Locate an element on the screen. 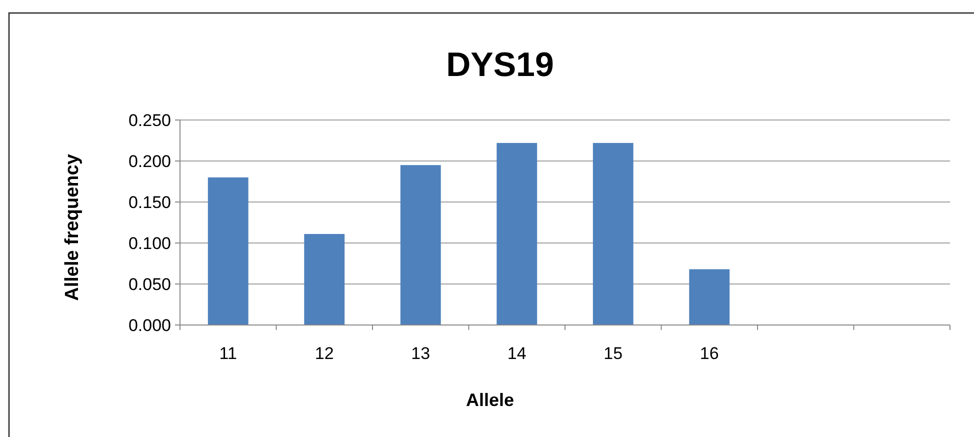 The height and width of the screenshot is (437, 974). y-tick-label: 0.000 is located at coordinates (149, 325).